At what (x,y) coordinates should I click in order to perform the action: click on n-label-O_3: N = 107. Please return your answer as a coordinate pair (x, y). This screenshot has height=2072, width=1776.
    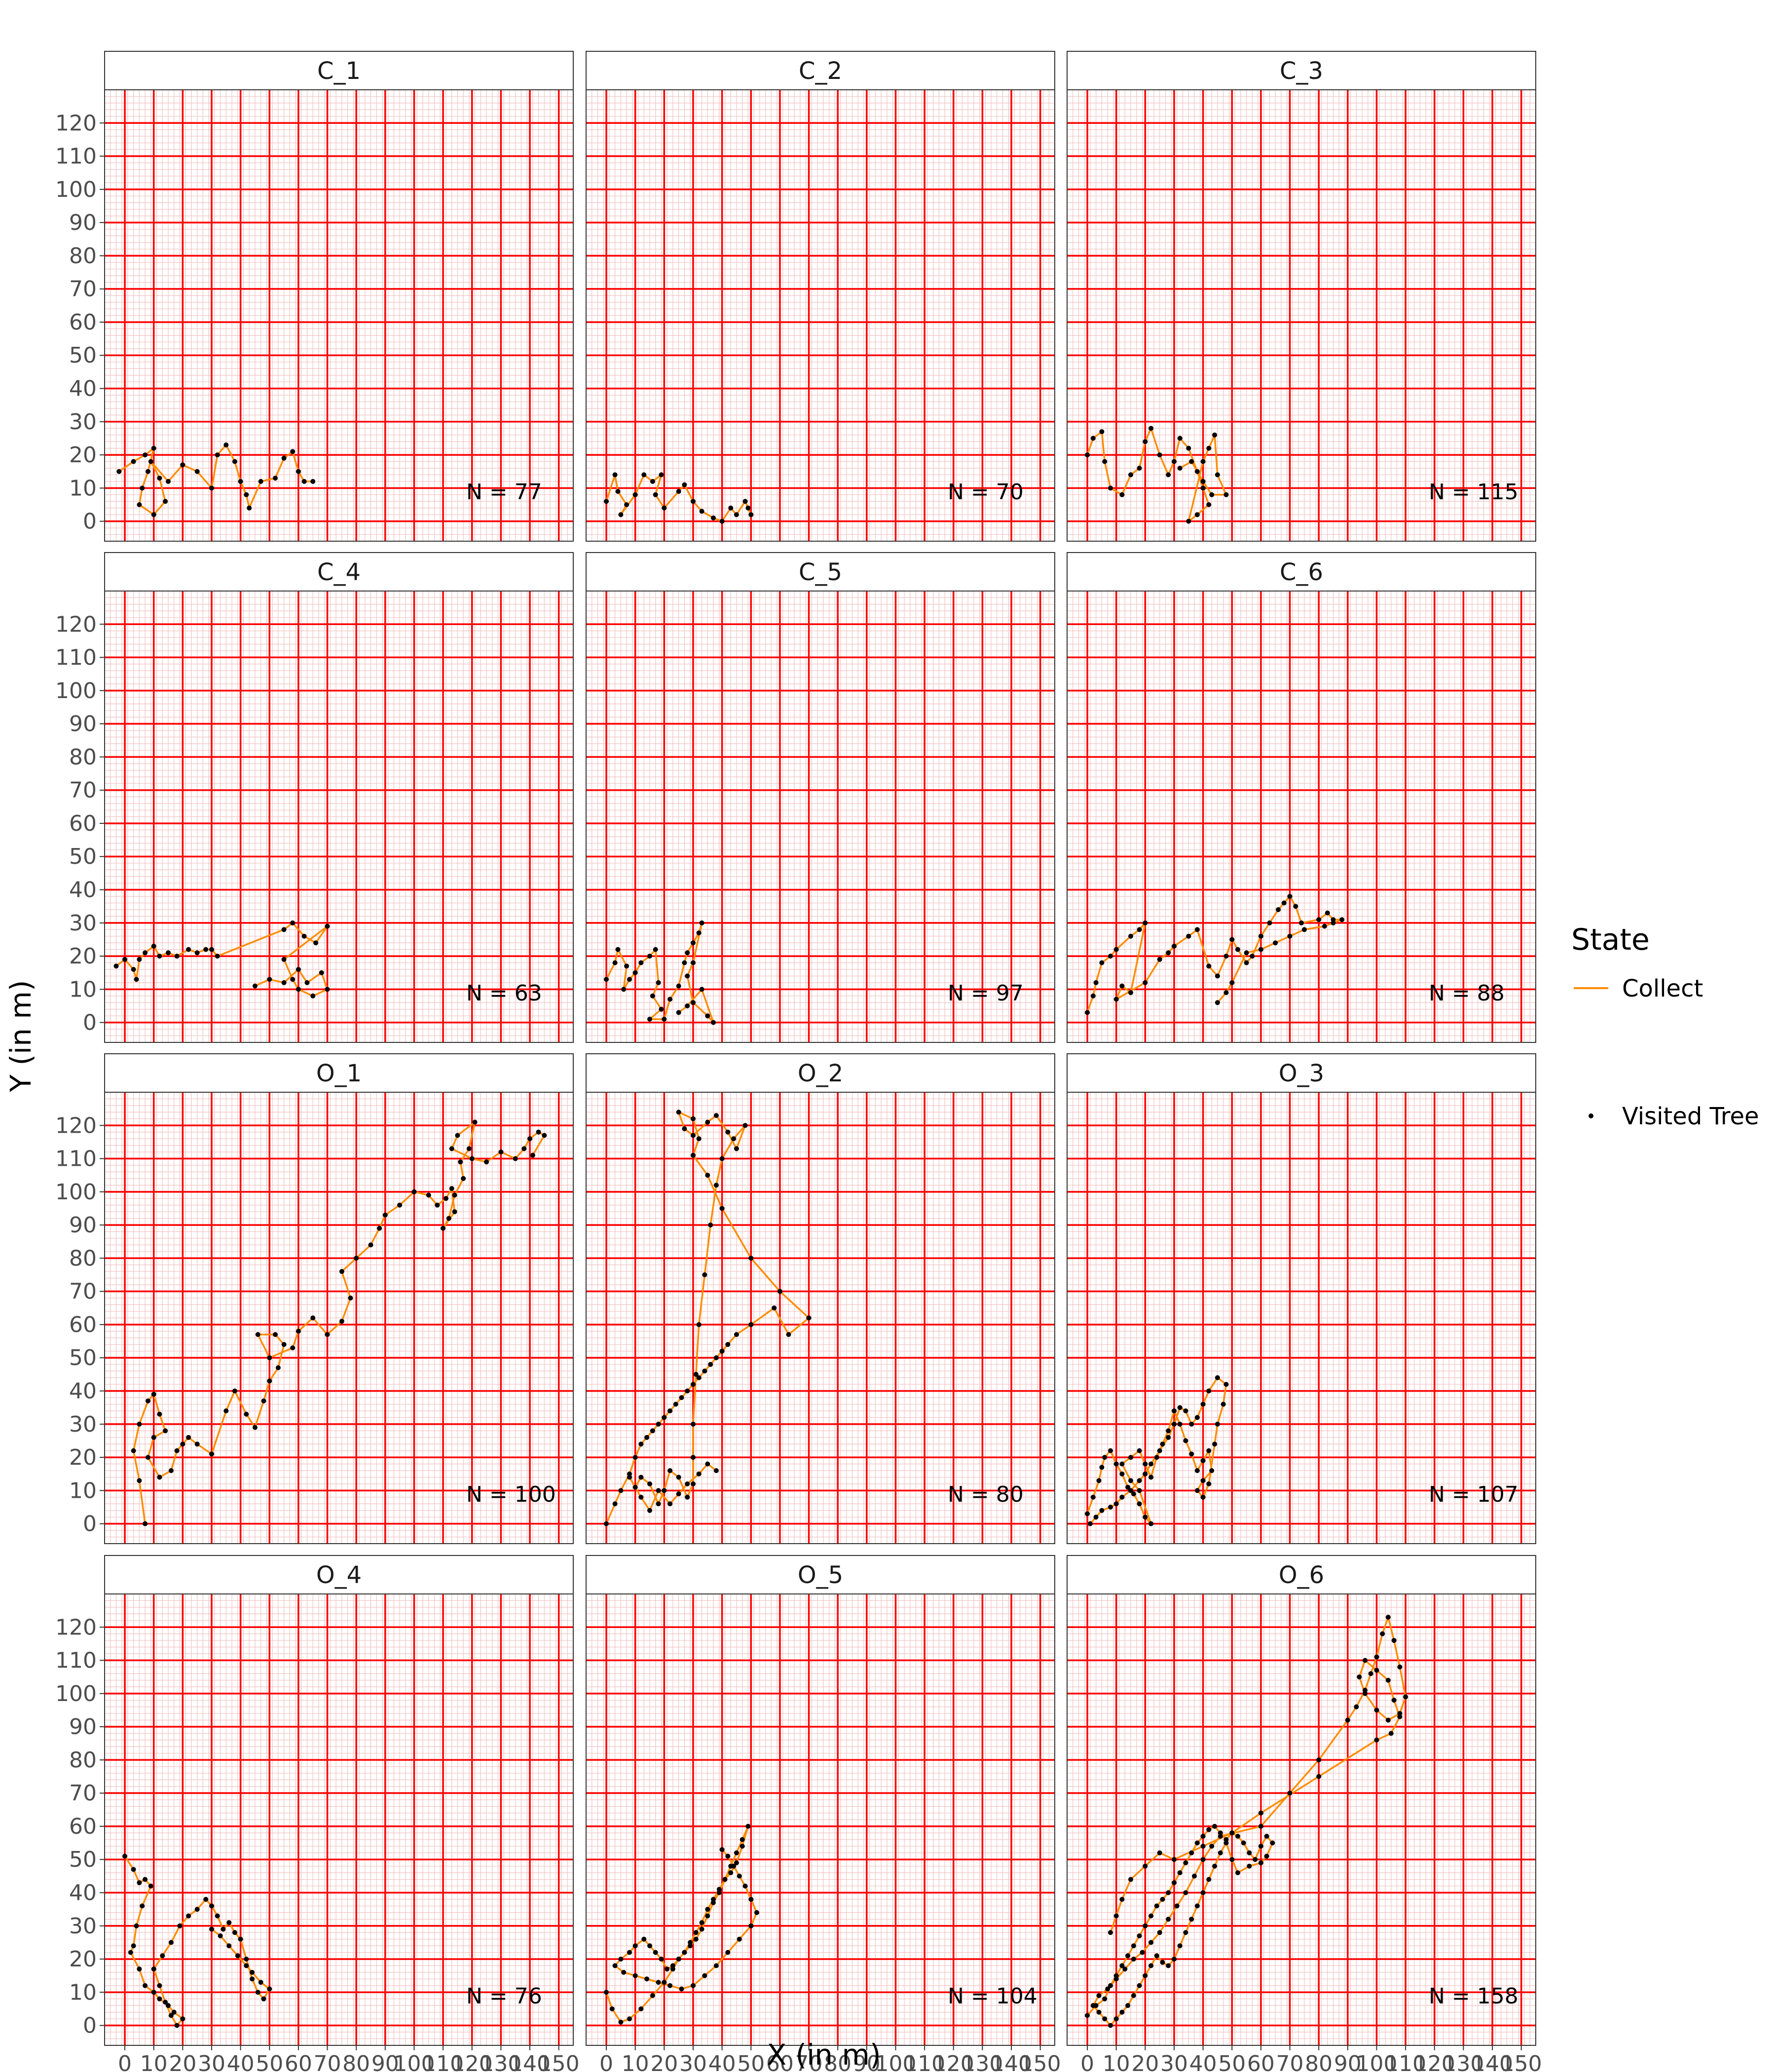
    Looking at the image, I should click on (1474, 1495).